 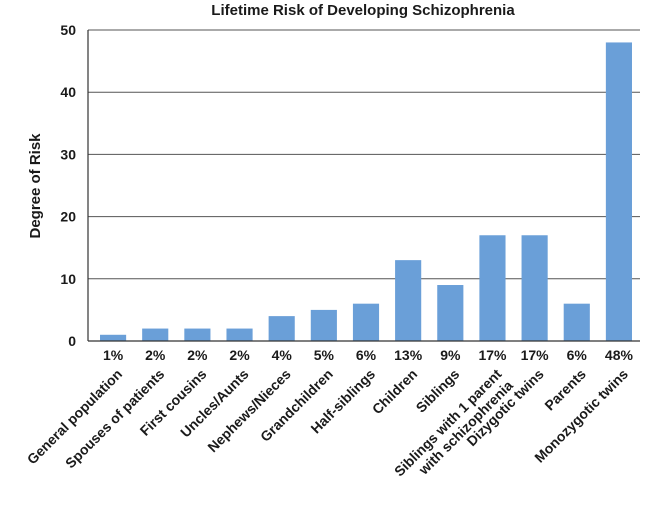 What do you see at coordinates (450, 355) in the screenshot?
I see `data-label: 9%` at bounding box center [450, 355].